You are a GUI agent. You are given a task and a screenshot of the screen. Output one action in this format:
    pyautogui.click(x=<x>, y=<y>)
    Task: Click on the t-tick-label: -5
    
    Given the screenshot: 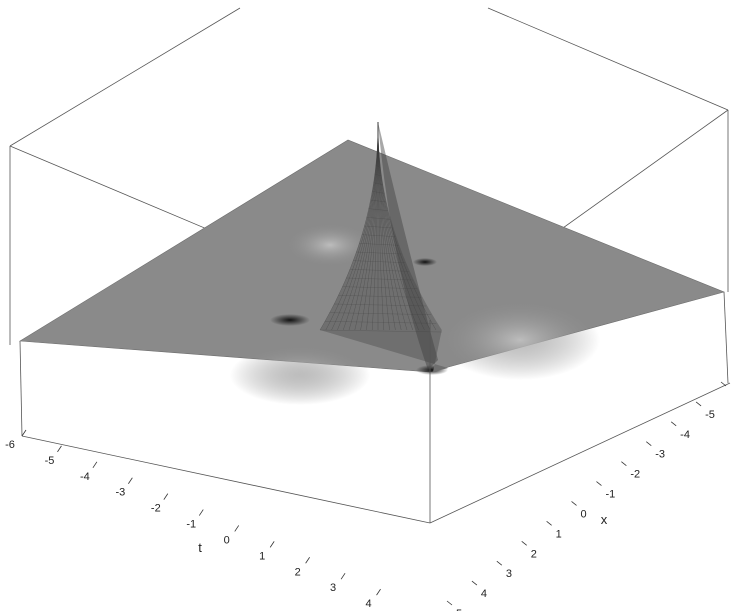 What is the action you would take?
    pyautogui.click(x=50, y=461)
    